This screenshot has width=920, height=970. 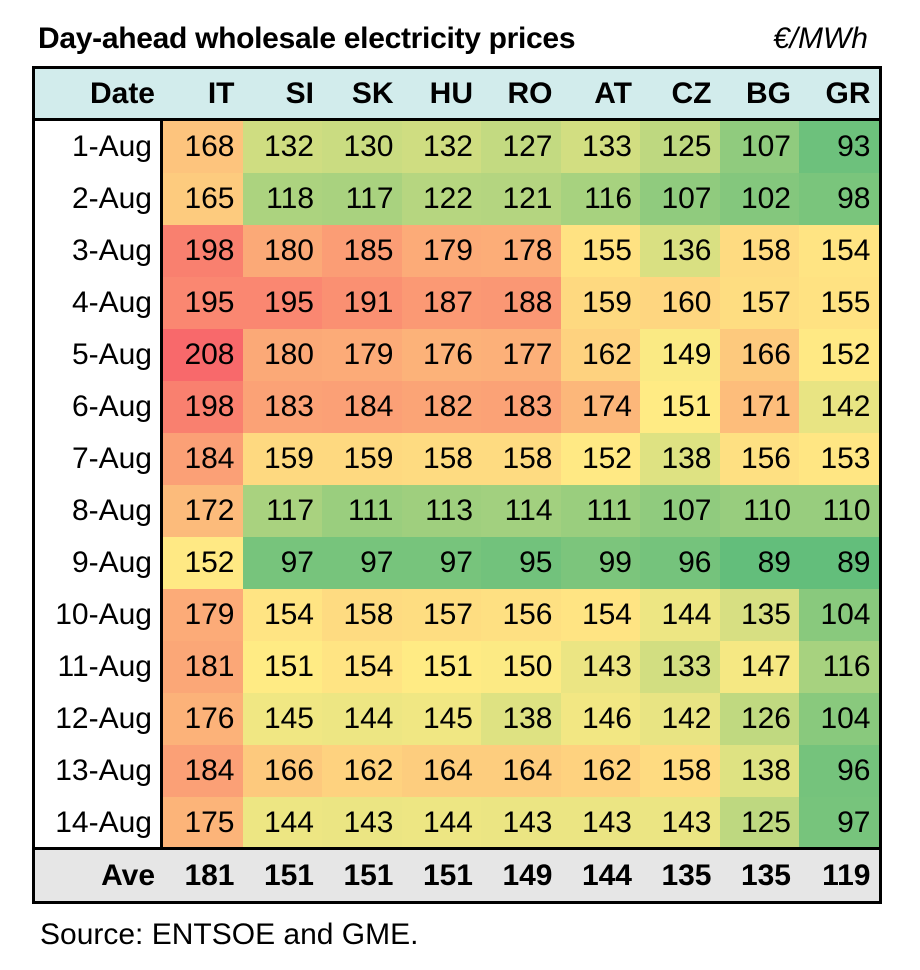 I want to click on heatmap-cell: 153, so click(x=839, y=459).